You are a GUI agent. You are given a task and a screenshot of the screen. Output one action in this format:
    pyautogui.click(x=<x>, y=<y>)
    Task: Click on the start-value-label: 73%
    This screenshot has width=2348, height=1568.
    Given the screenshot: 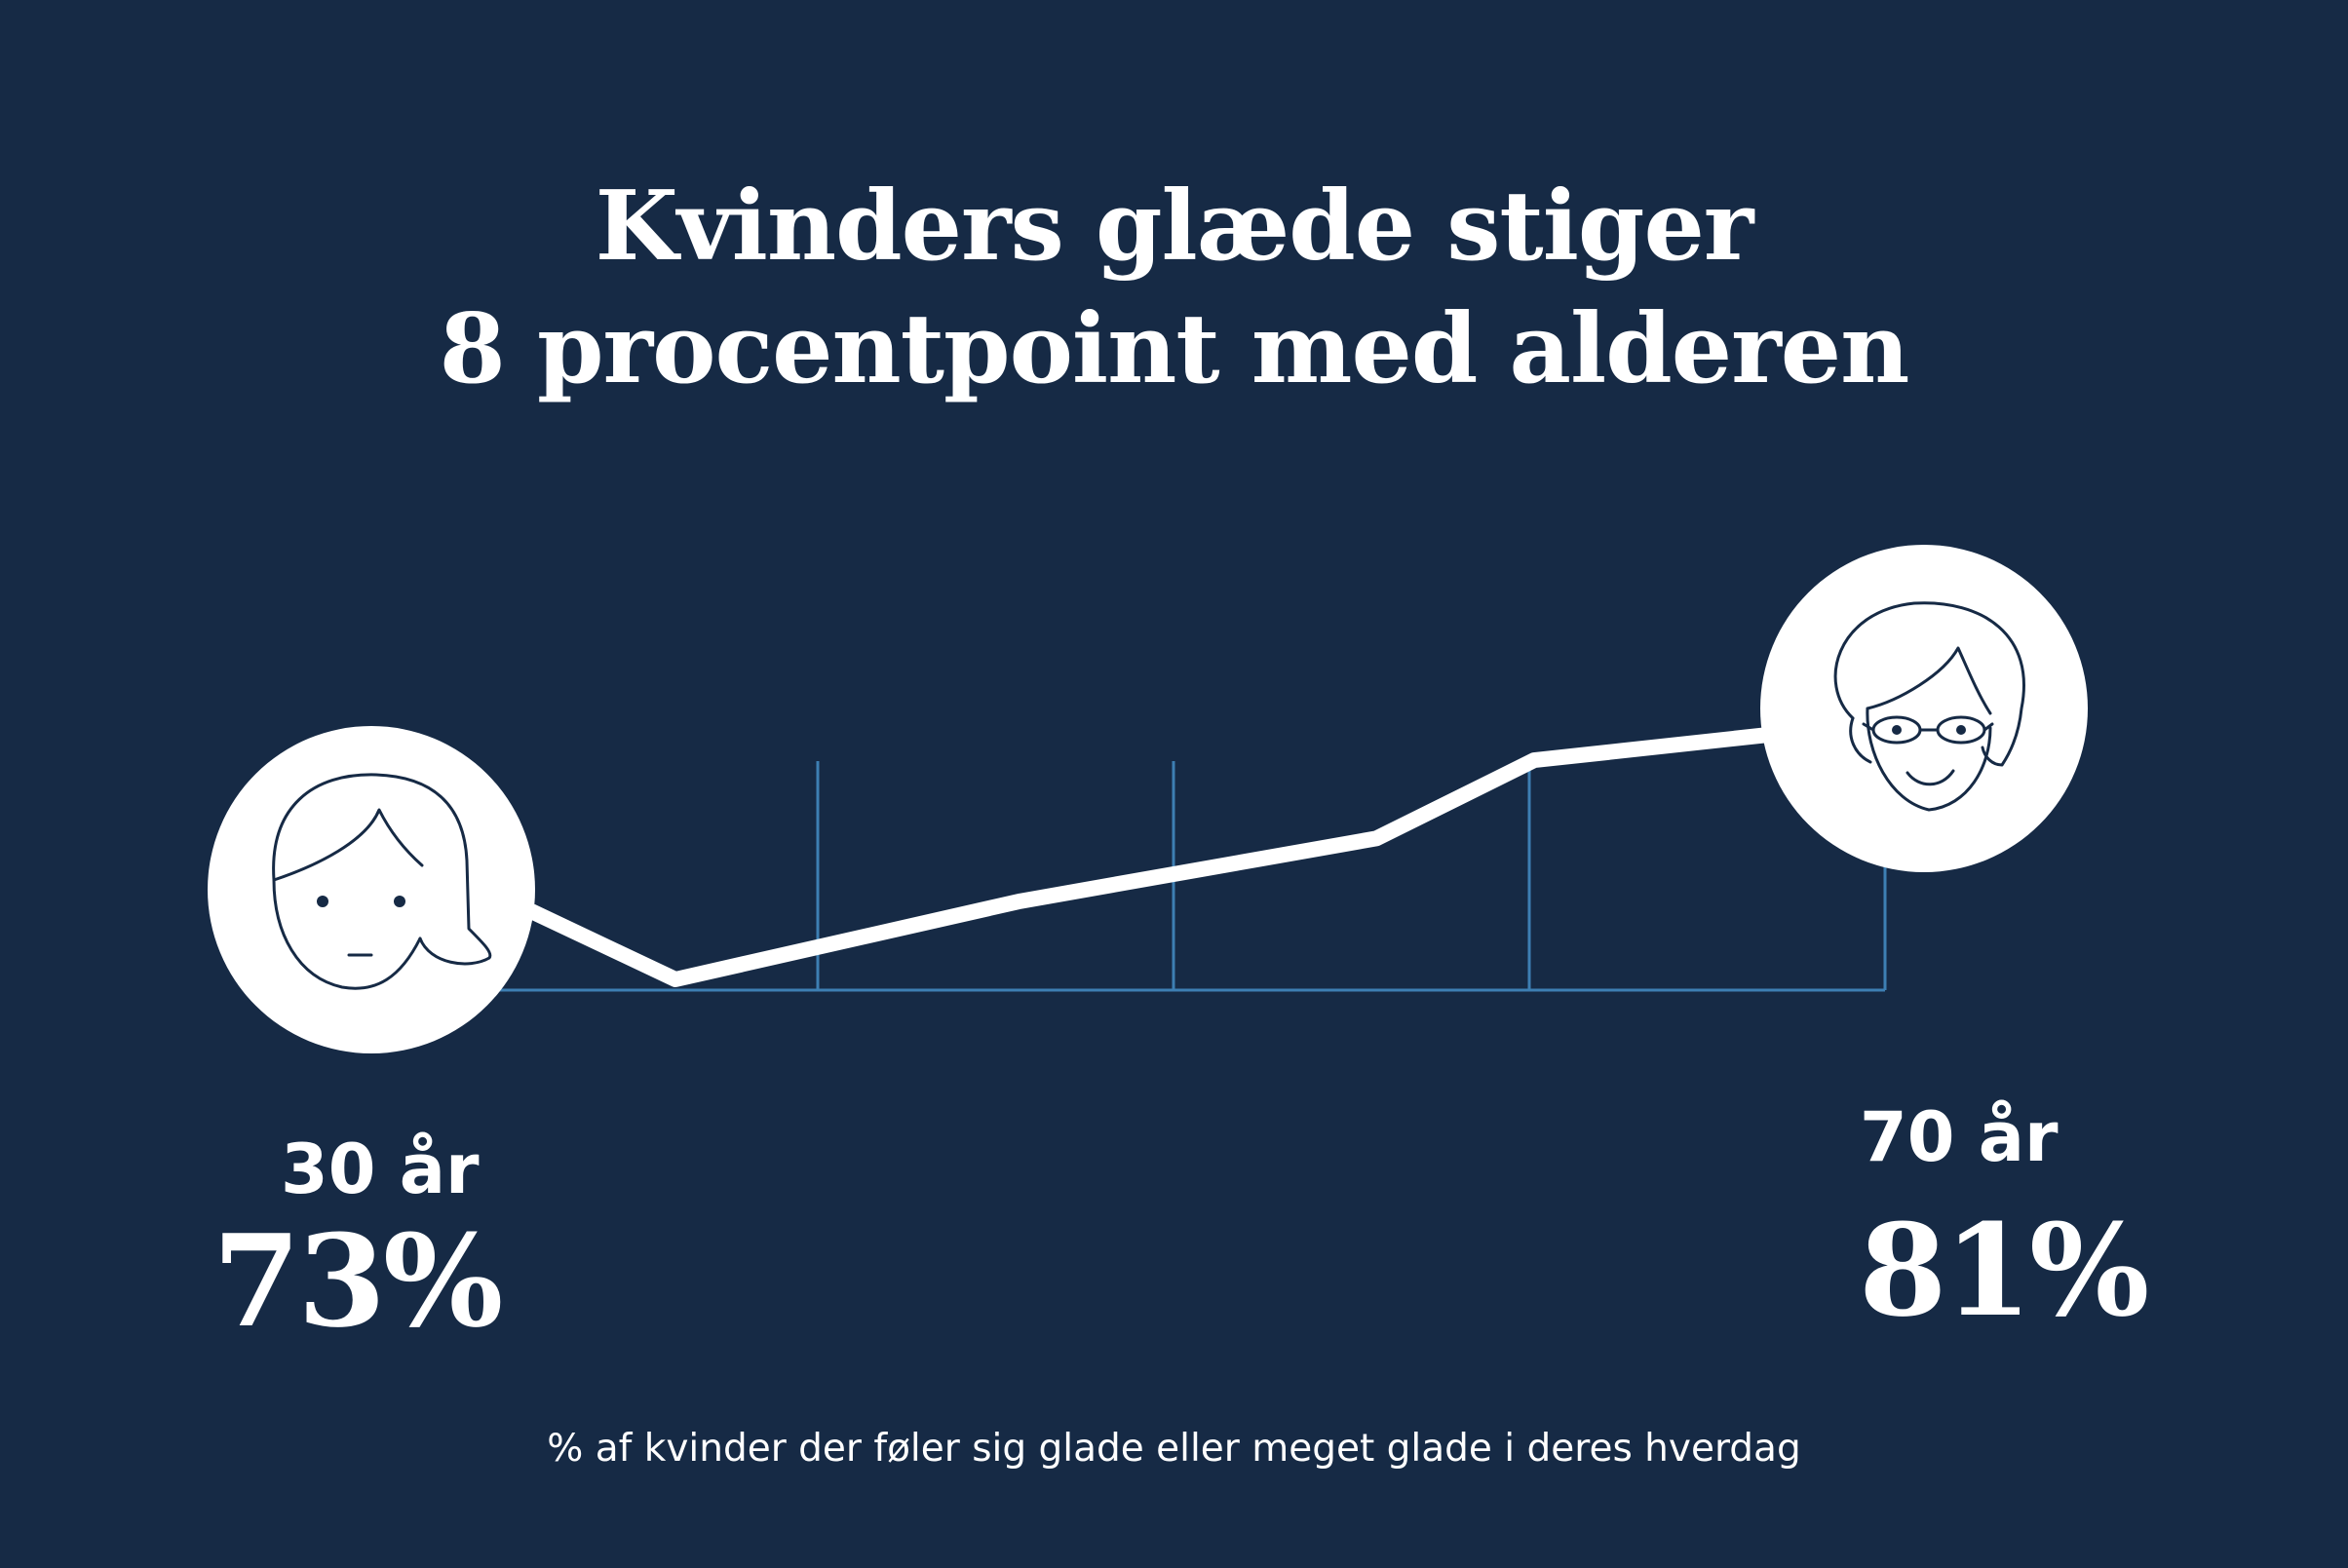 What is the action you would take?
    pyautogui.click(x=357, y=1281)
    